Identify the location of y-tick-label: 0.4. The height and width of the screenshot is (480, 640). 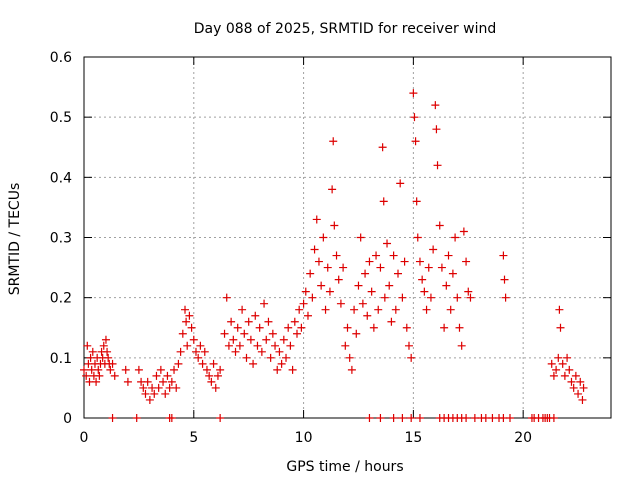
(61, 178).